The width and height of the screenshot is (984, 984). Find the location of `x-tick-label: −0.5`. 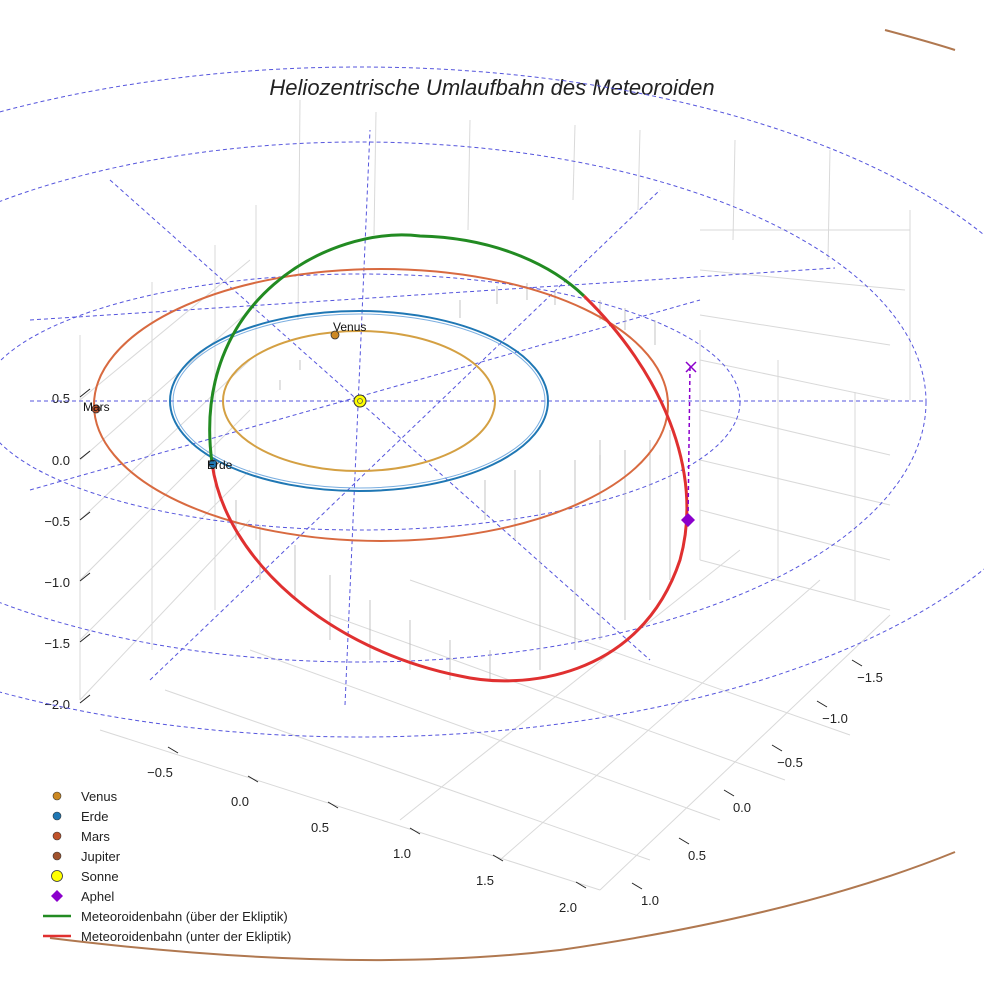

x-tick-label: −0.5 is located at coordinates (160, 772).